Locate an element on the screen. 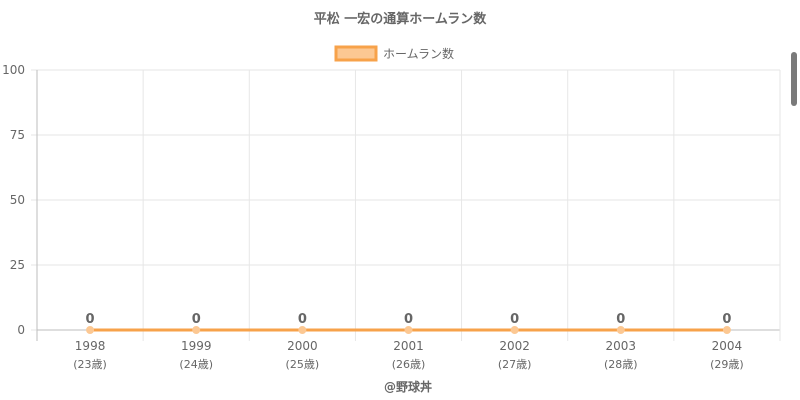 The image size is (800, 400). y-tick-label: 75 is located at coordinates (17, 135).